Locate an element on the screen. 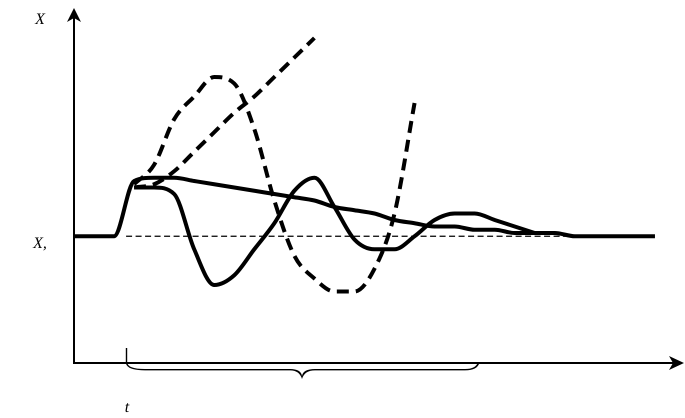 The height and width of the screenshot is (418, 685). x-axis-title: t is located at coordinates (127, 407).